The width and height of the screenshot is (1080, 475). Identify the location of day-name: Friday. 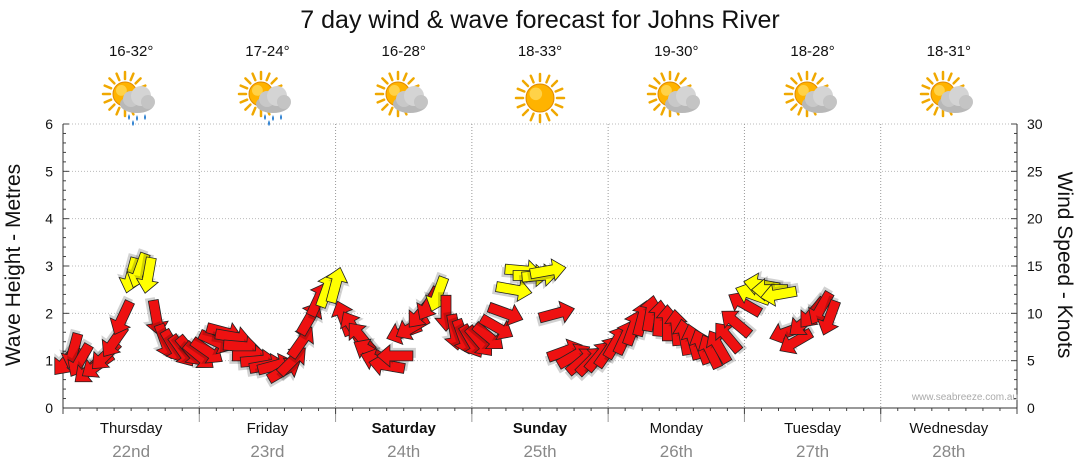
(267, 428).